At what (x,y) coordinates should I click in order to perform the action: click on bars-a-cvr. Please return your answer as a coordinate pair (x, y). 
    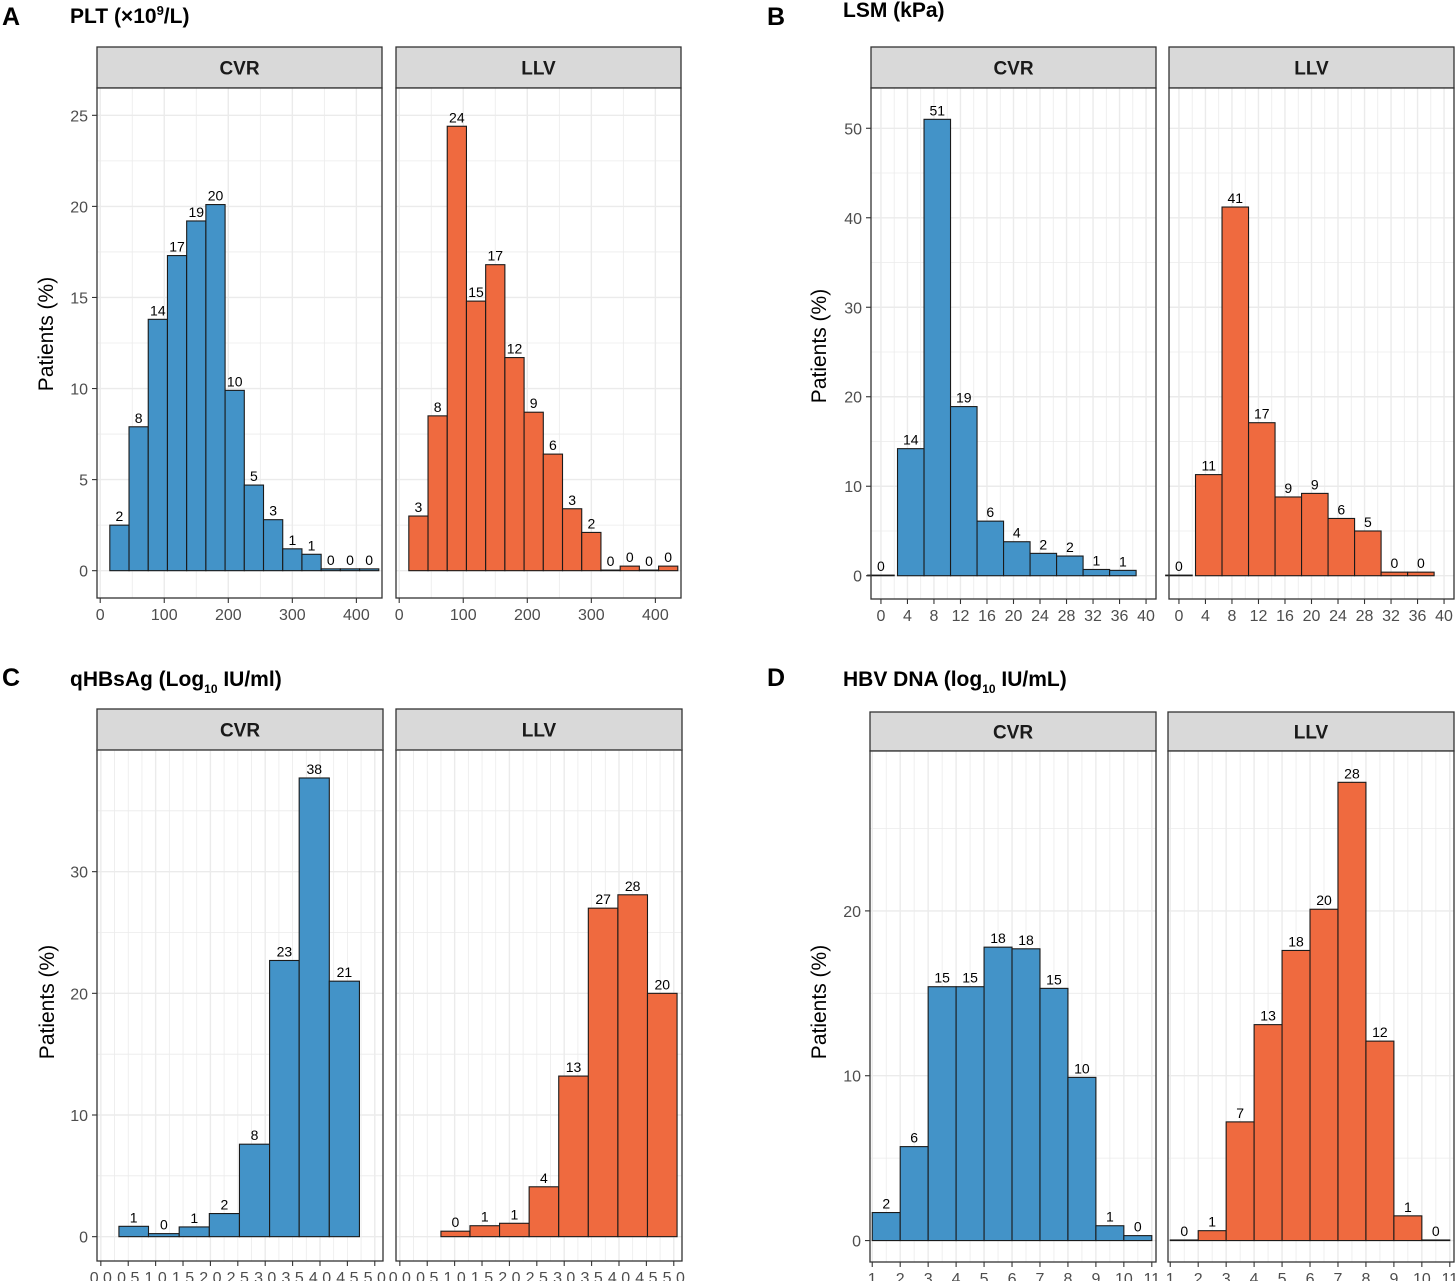
    Looking at the image, I should click on (244, 388).